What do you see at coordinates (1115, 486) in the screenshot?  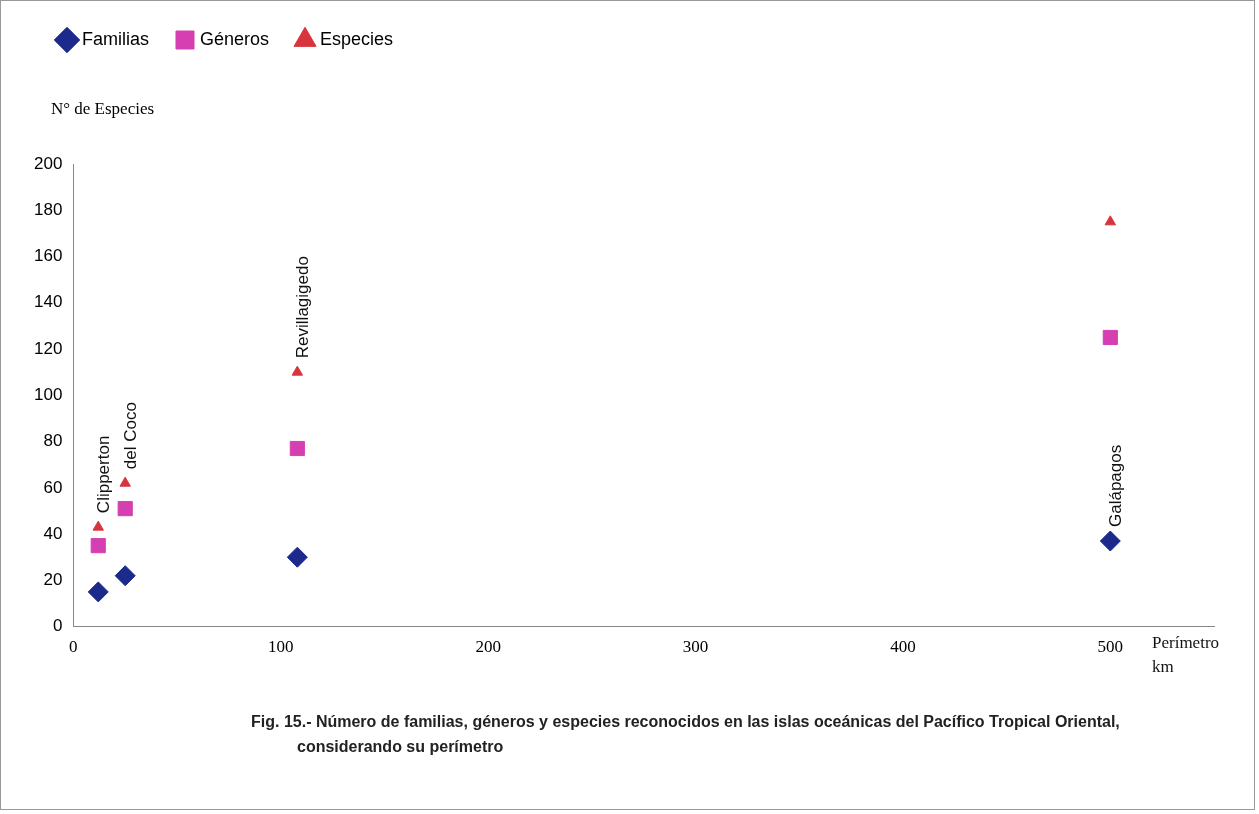 I see `annotation: Galápagos` at bounding box center [1115, 486].